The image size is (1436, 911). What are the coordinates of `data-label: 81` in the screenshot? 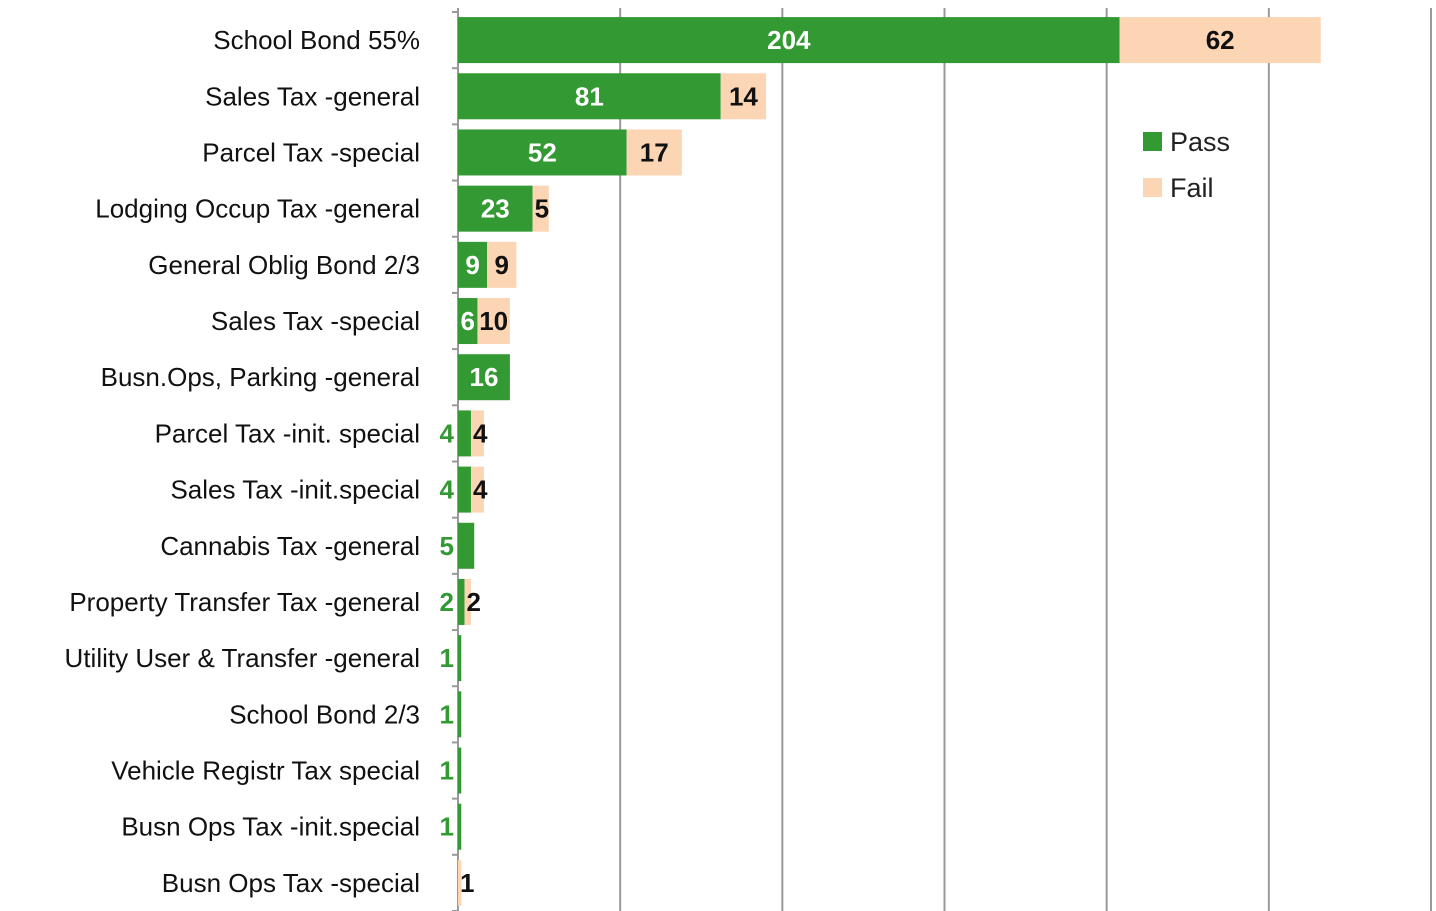 It's located at (589, 96).